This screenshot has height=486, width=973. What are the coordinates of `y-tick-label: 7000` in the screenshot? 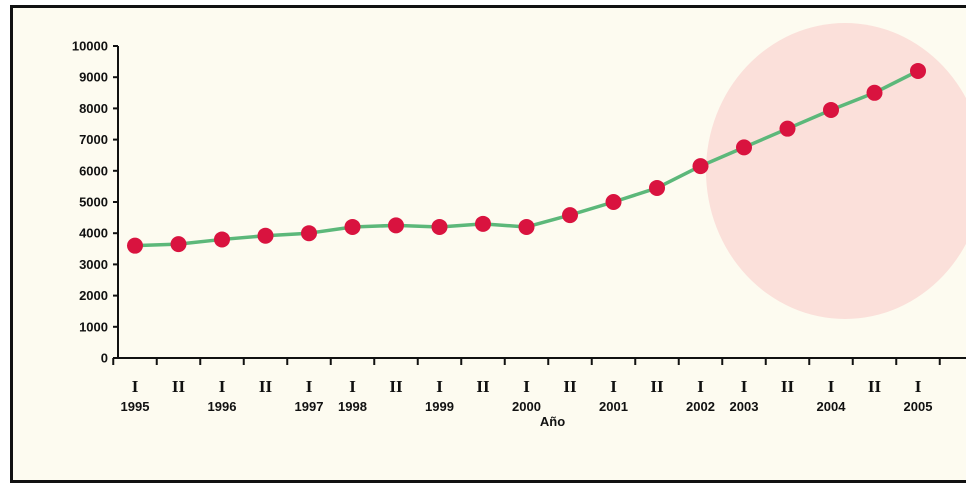 It's located at (93, 139).